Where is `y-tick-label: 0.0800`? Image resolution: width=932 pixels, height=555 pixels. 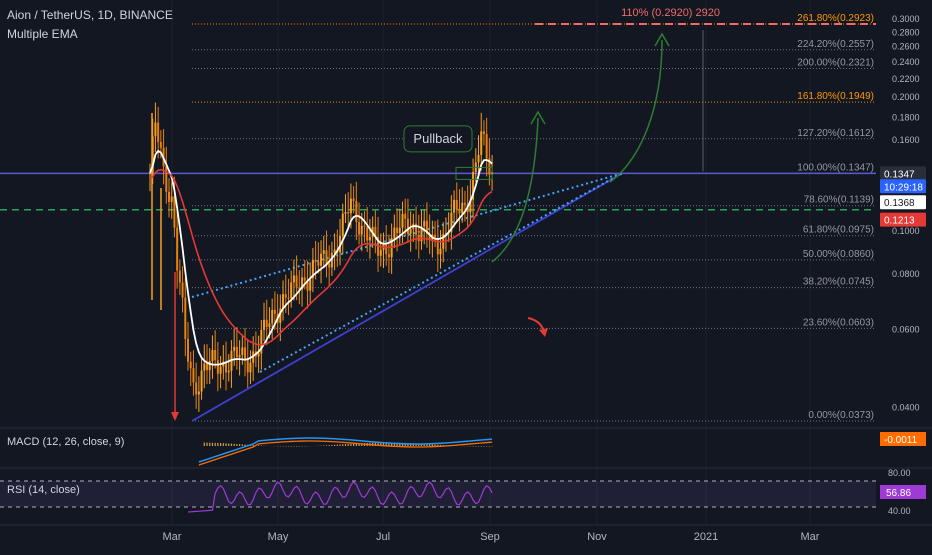
y-tick-label: 0.0800 is located at coordinates (906, 274).